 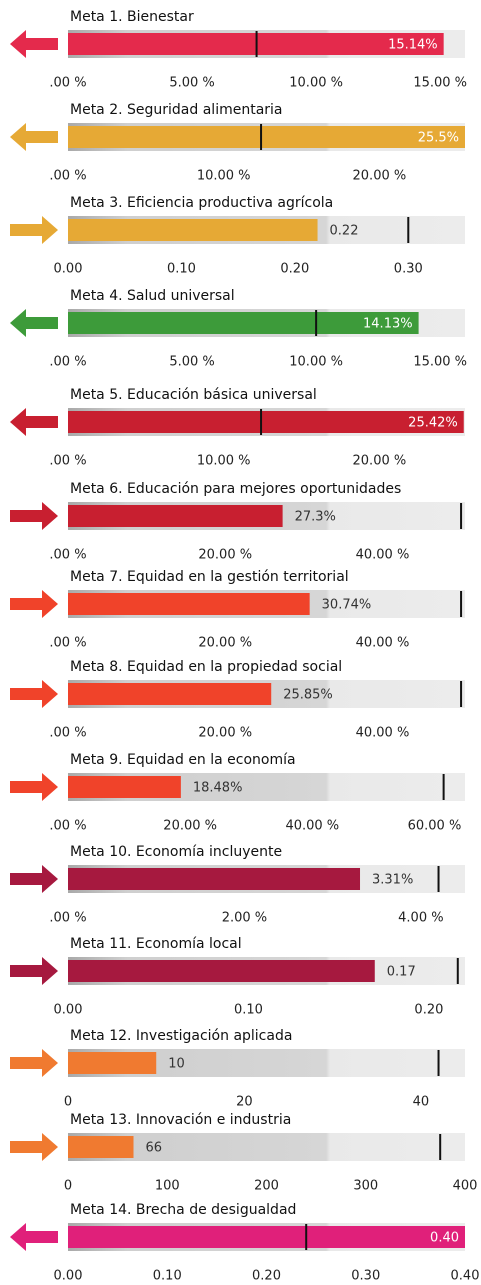 What do you see at coordinates (154, 1148) in the screenshot?
I see `value-label: 66` at bounding box center [154, 1148].